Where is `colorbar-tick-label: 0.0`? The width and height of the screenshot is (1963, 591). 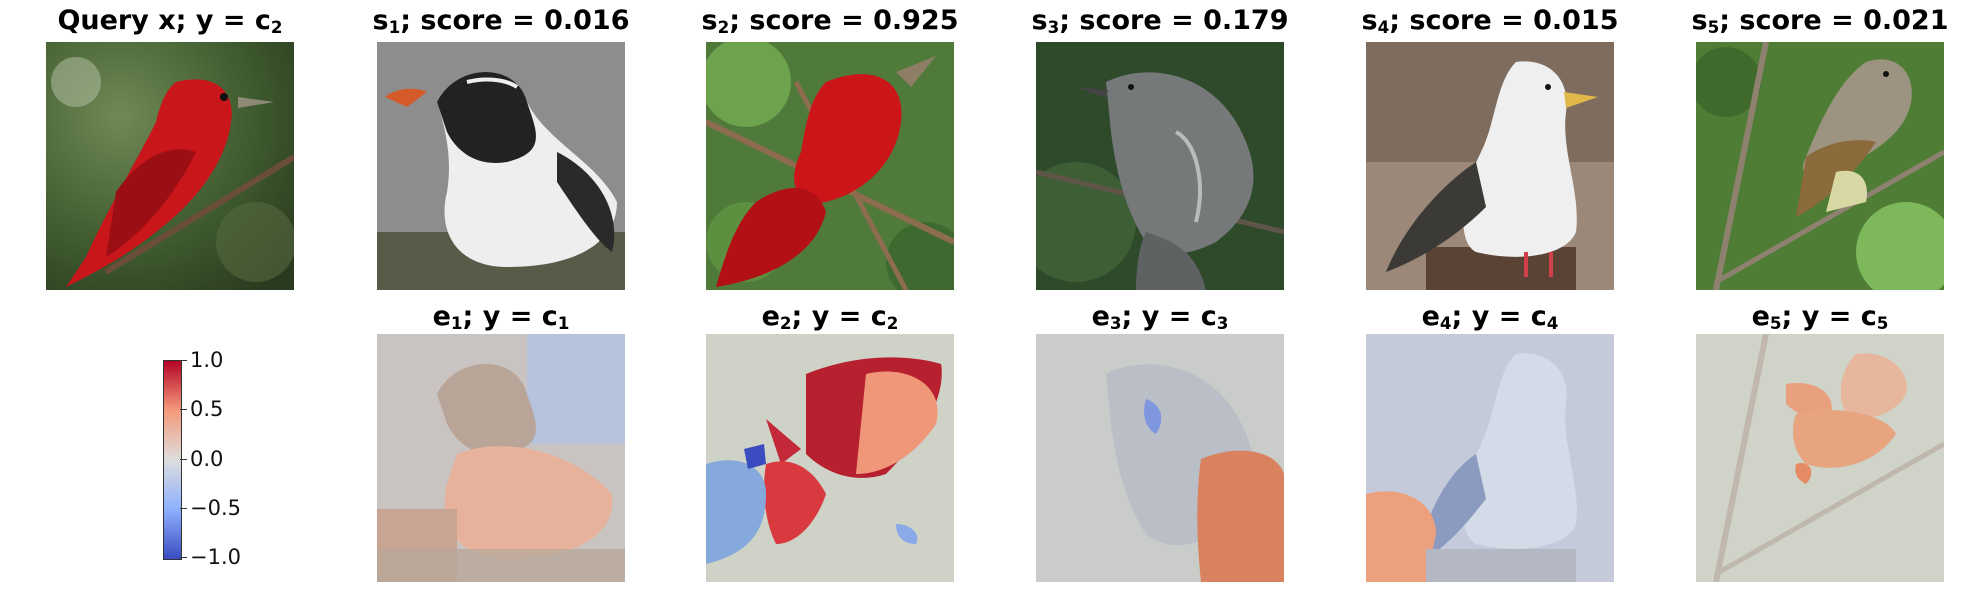 colorbar-tick-label: 0.0 is located at coordinates (207, 459).